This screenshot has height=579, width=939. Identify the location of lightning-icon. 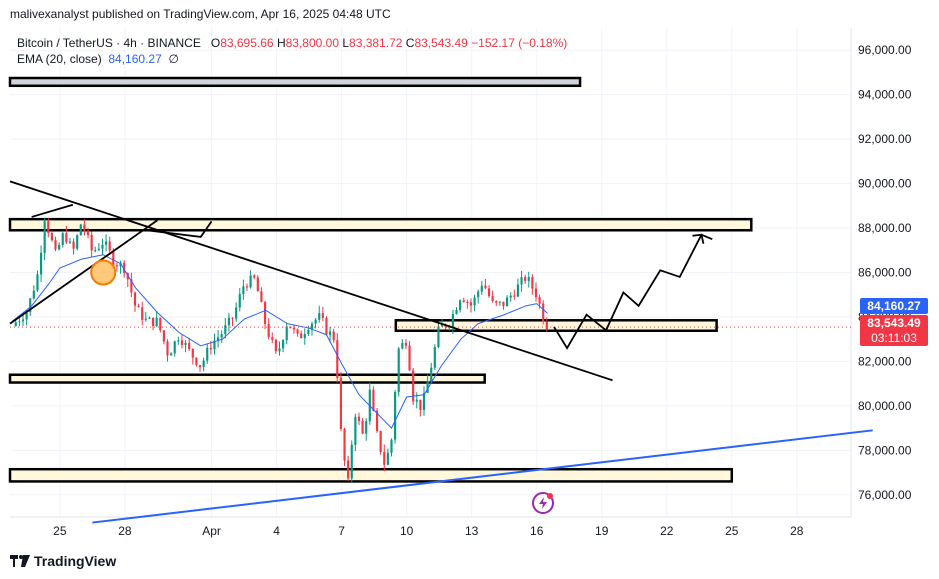
(543, 503).